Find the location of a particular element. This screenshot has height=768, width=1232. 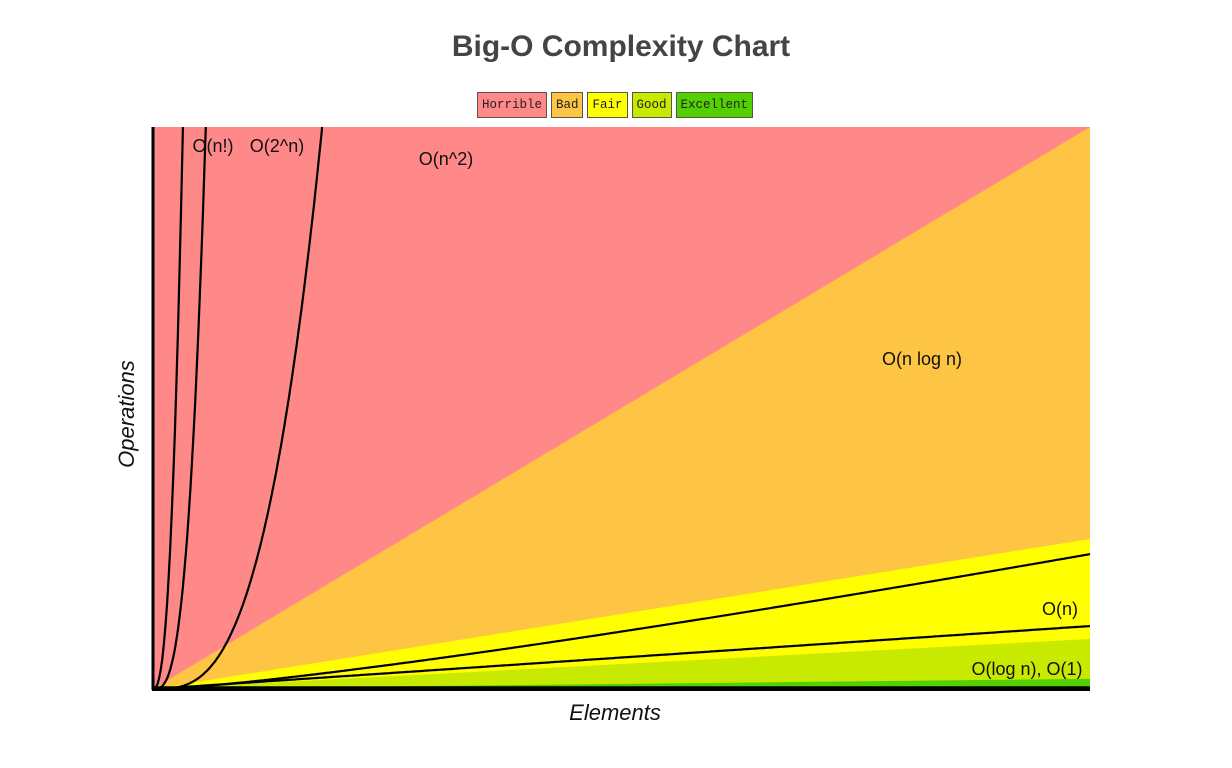

legend-item-excellent: Excellent is located at coordinates (714, 105).